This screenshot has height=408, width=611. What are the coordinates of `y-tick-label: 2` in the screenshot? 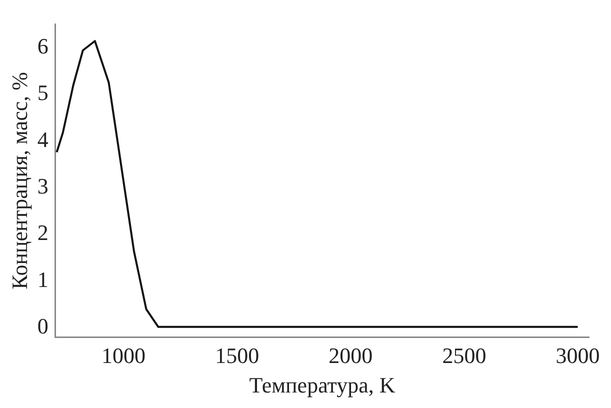 It's located at (42, 233).